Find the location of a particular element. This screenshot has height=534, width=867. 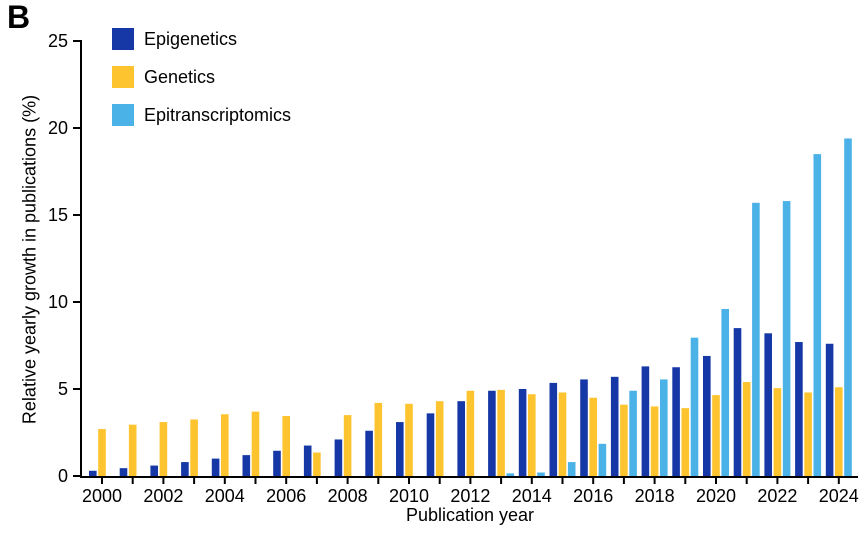

legend-label-epigenetics: Epigenetics is located at coordinates (191, 38).